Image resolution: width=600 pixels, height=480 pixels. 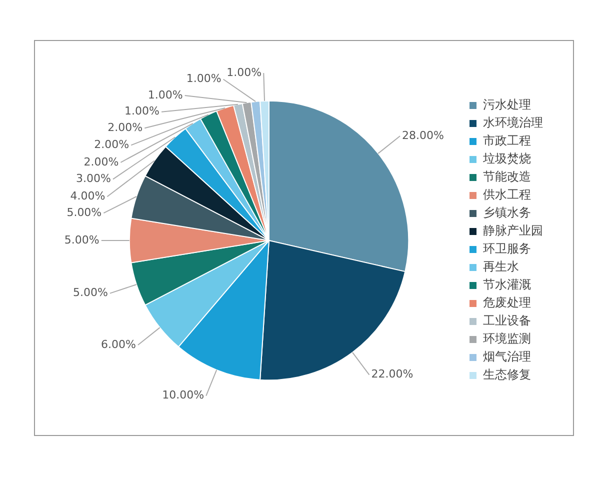 I want to click on legend-label: 污水处理, so click(x=507, y=105).